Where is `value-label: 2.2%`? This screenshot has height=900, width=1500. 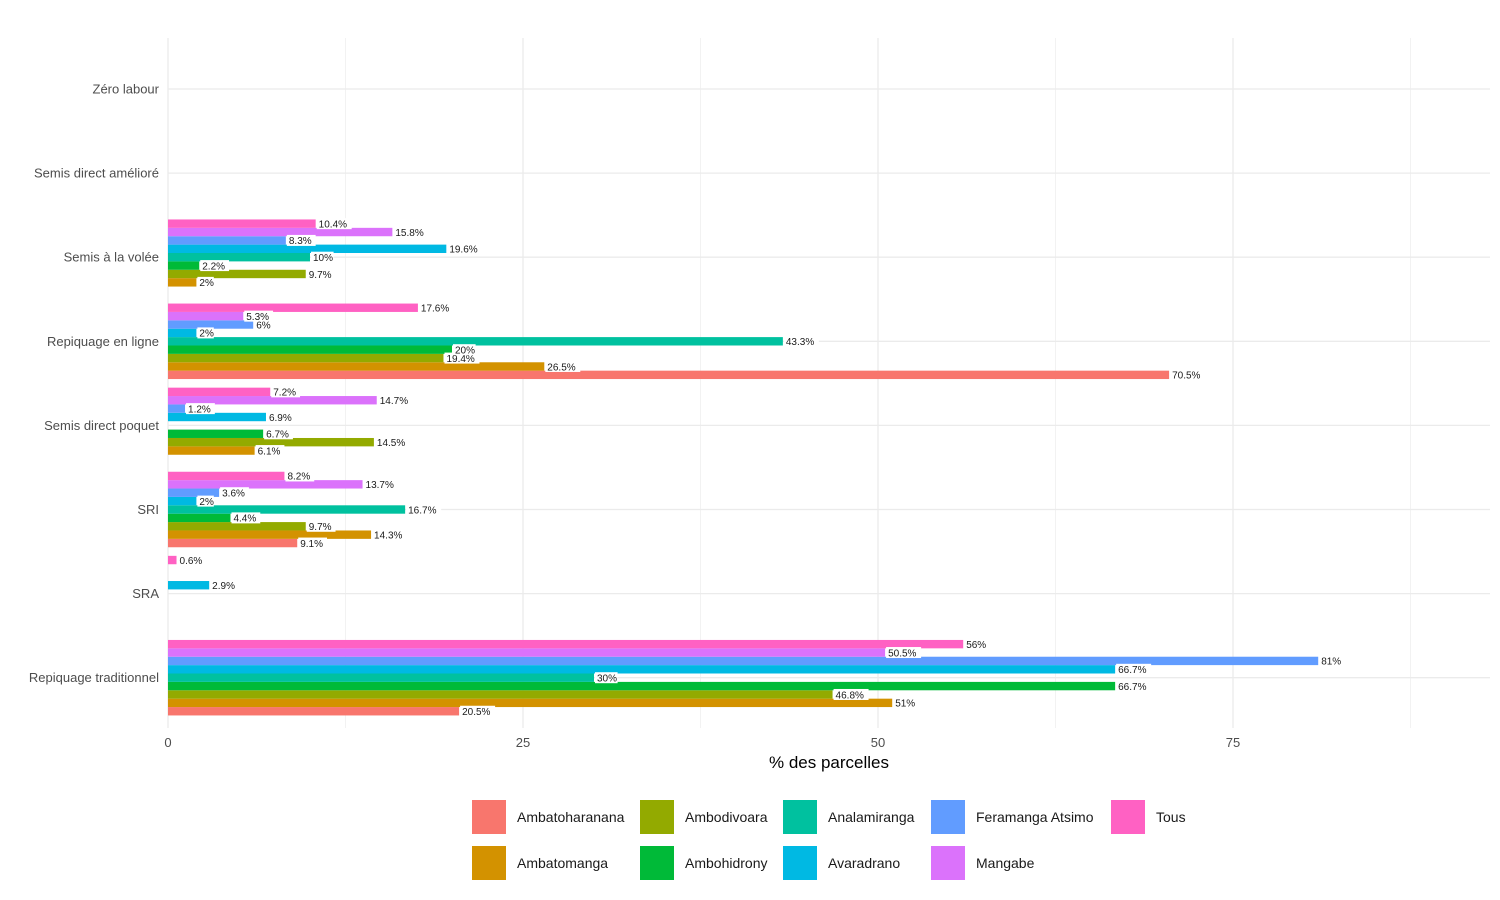
value-label: 2.2% is located at coordinates (213, 266).